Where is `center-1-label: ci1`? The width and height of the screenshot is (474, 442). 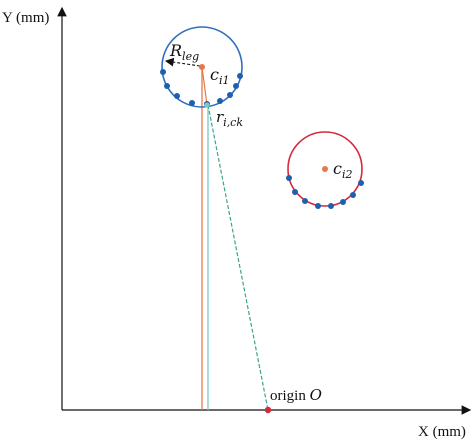 center-1-label: ci1 is located at coordinates (220, 76).